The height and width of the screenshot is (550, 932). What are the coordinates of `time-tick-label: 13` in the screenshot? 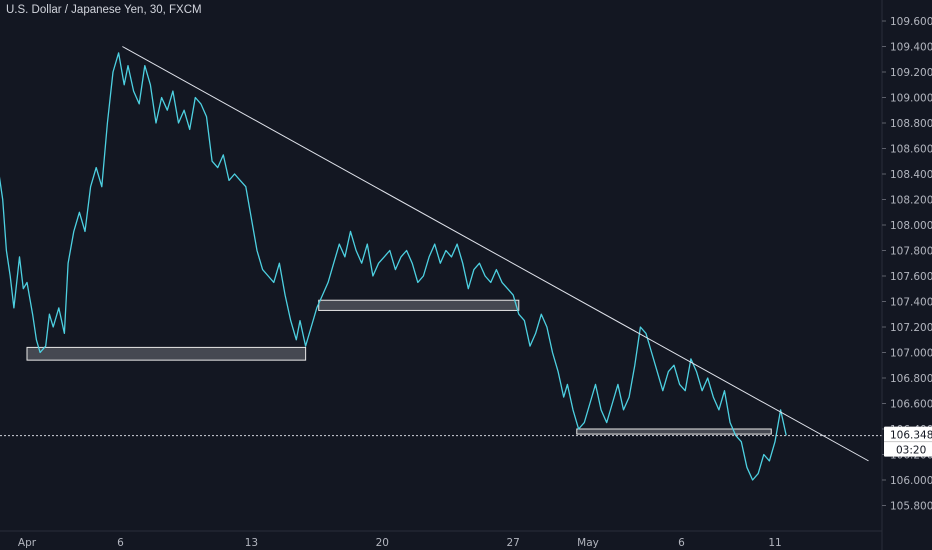 It's located at (251, 543).